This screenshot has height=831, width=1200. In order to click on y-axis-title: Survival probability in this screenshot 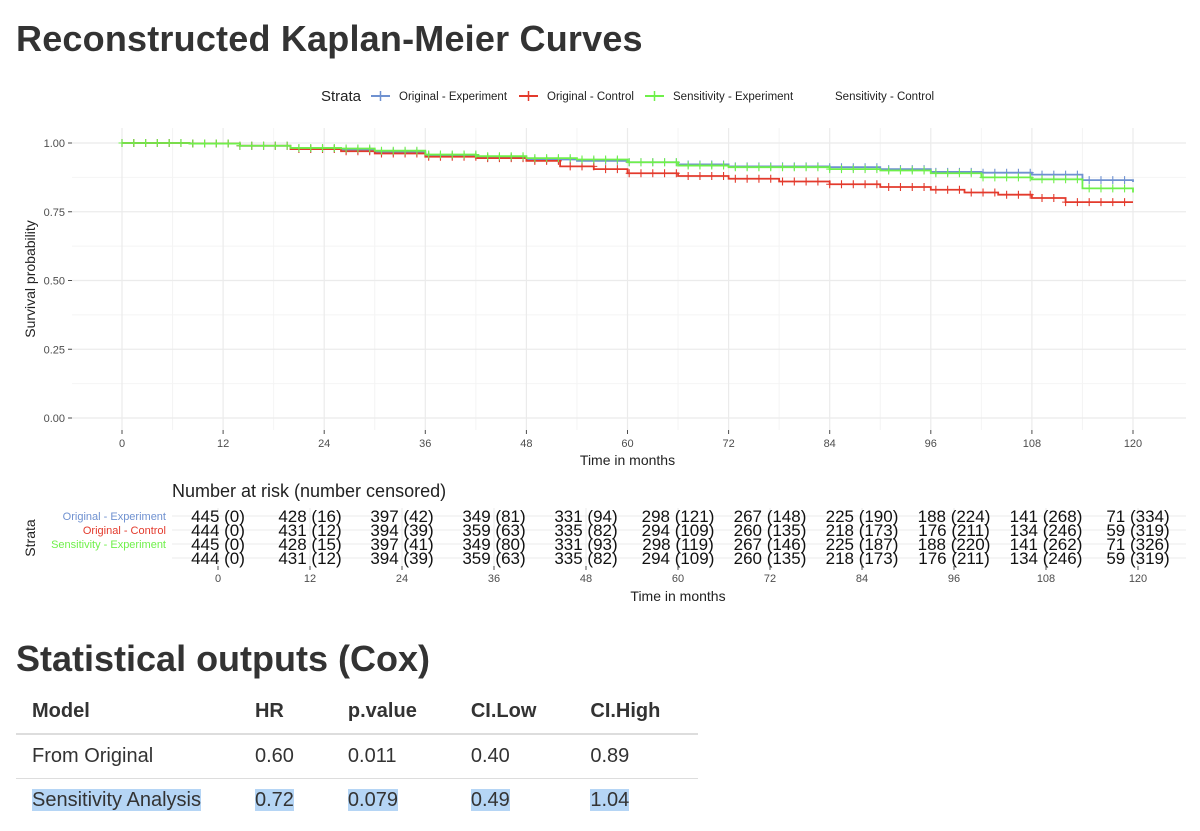, I will do `click(30, 279)`.